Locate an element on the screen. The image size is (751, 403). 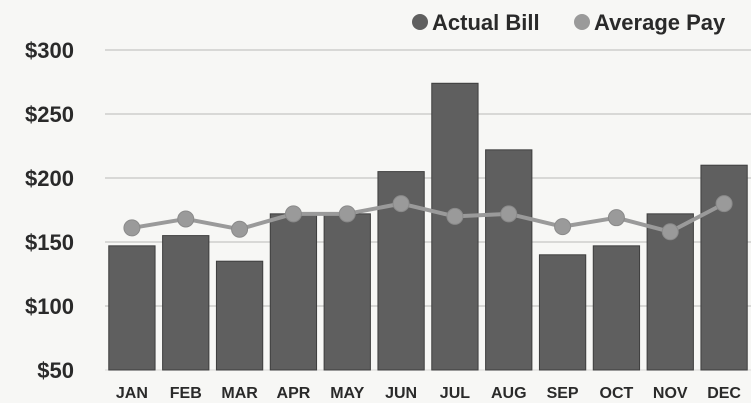
line-series is located at coordinates (428, 218).